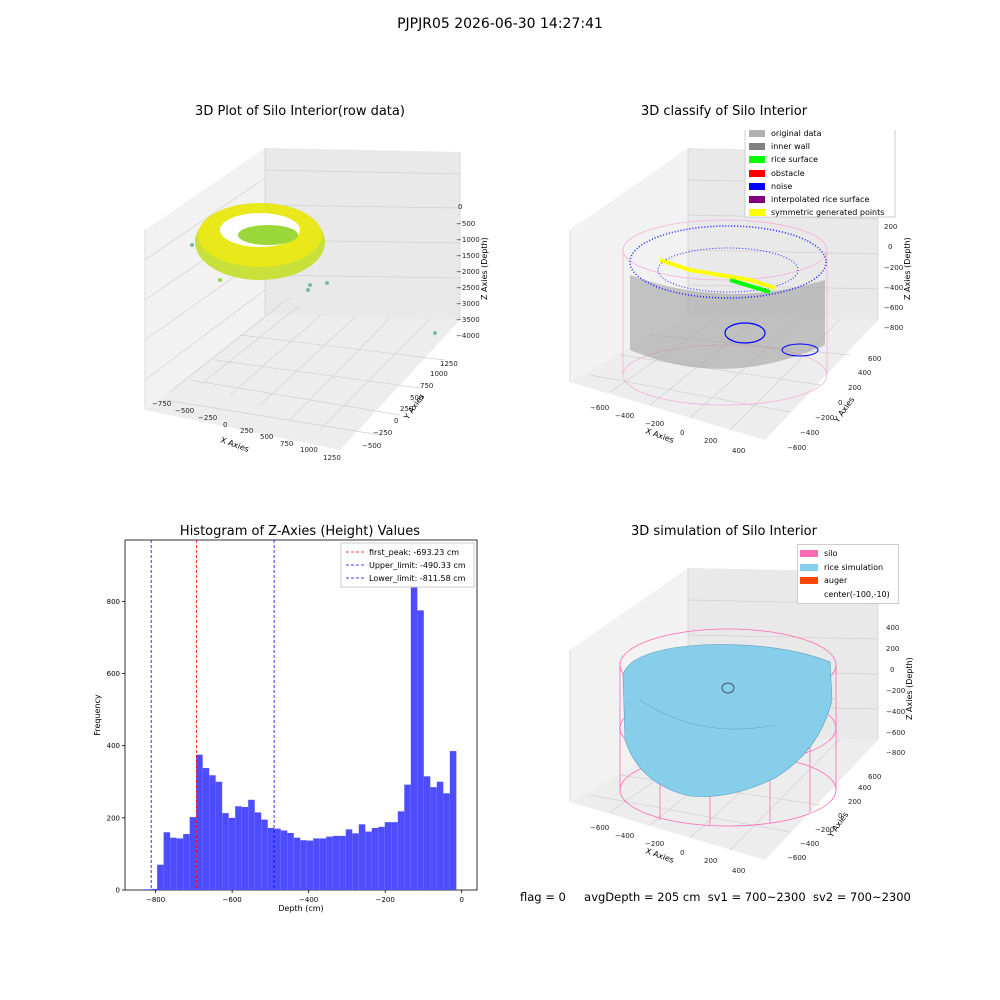 This screenshot has height=1000, width=1000. What do you see at coordinates (439, 374) in the screenshot?
I see `raw-y-tick: 1000` at bounding box center [439, 374].